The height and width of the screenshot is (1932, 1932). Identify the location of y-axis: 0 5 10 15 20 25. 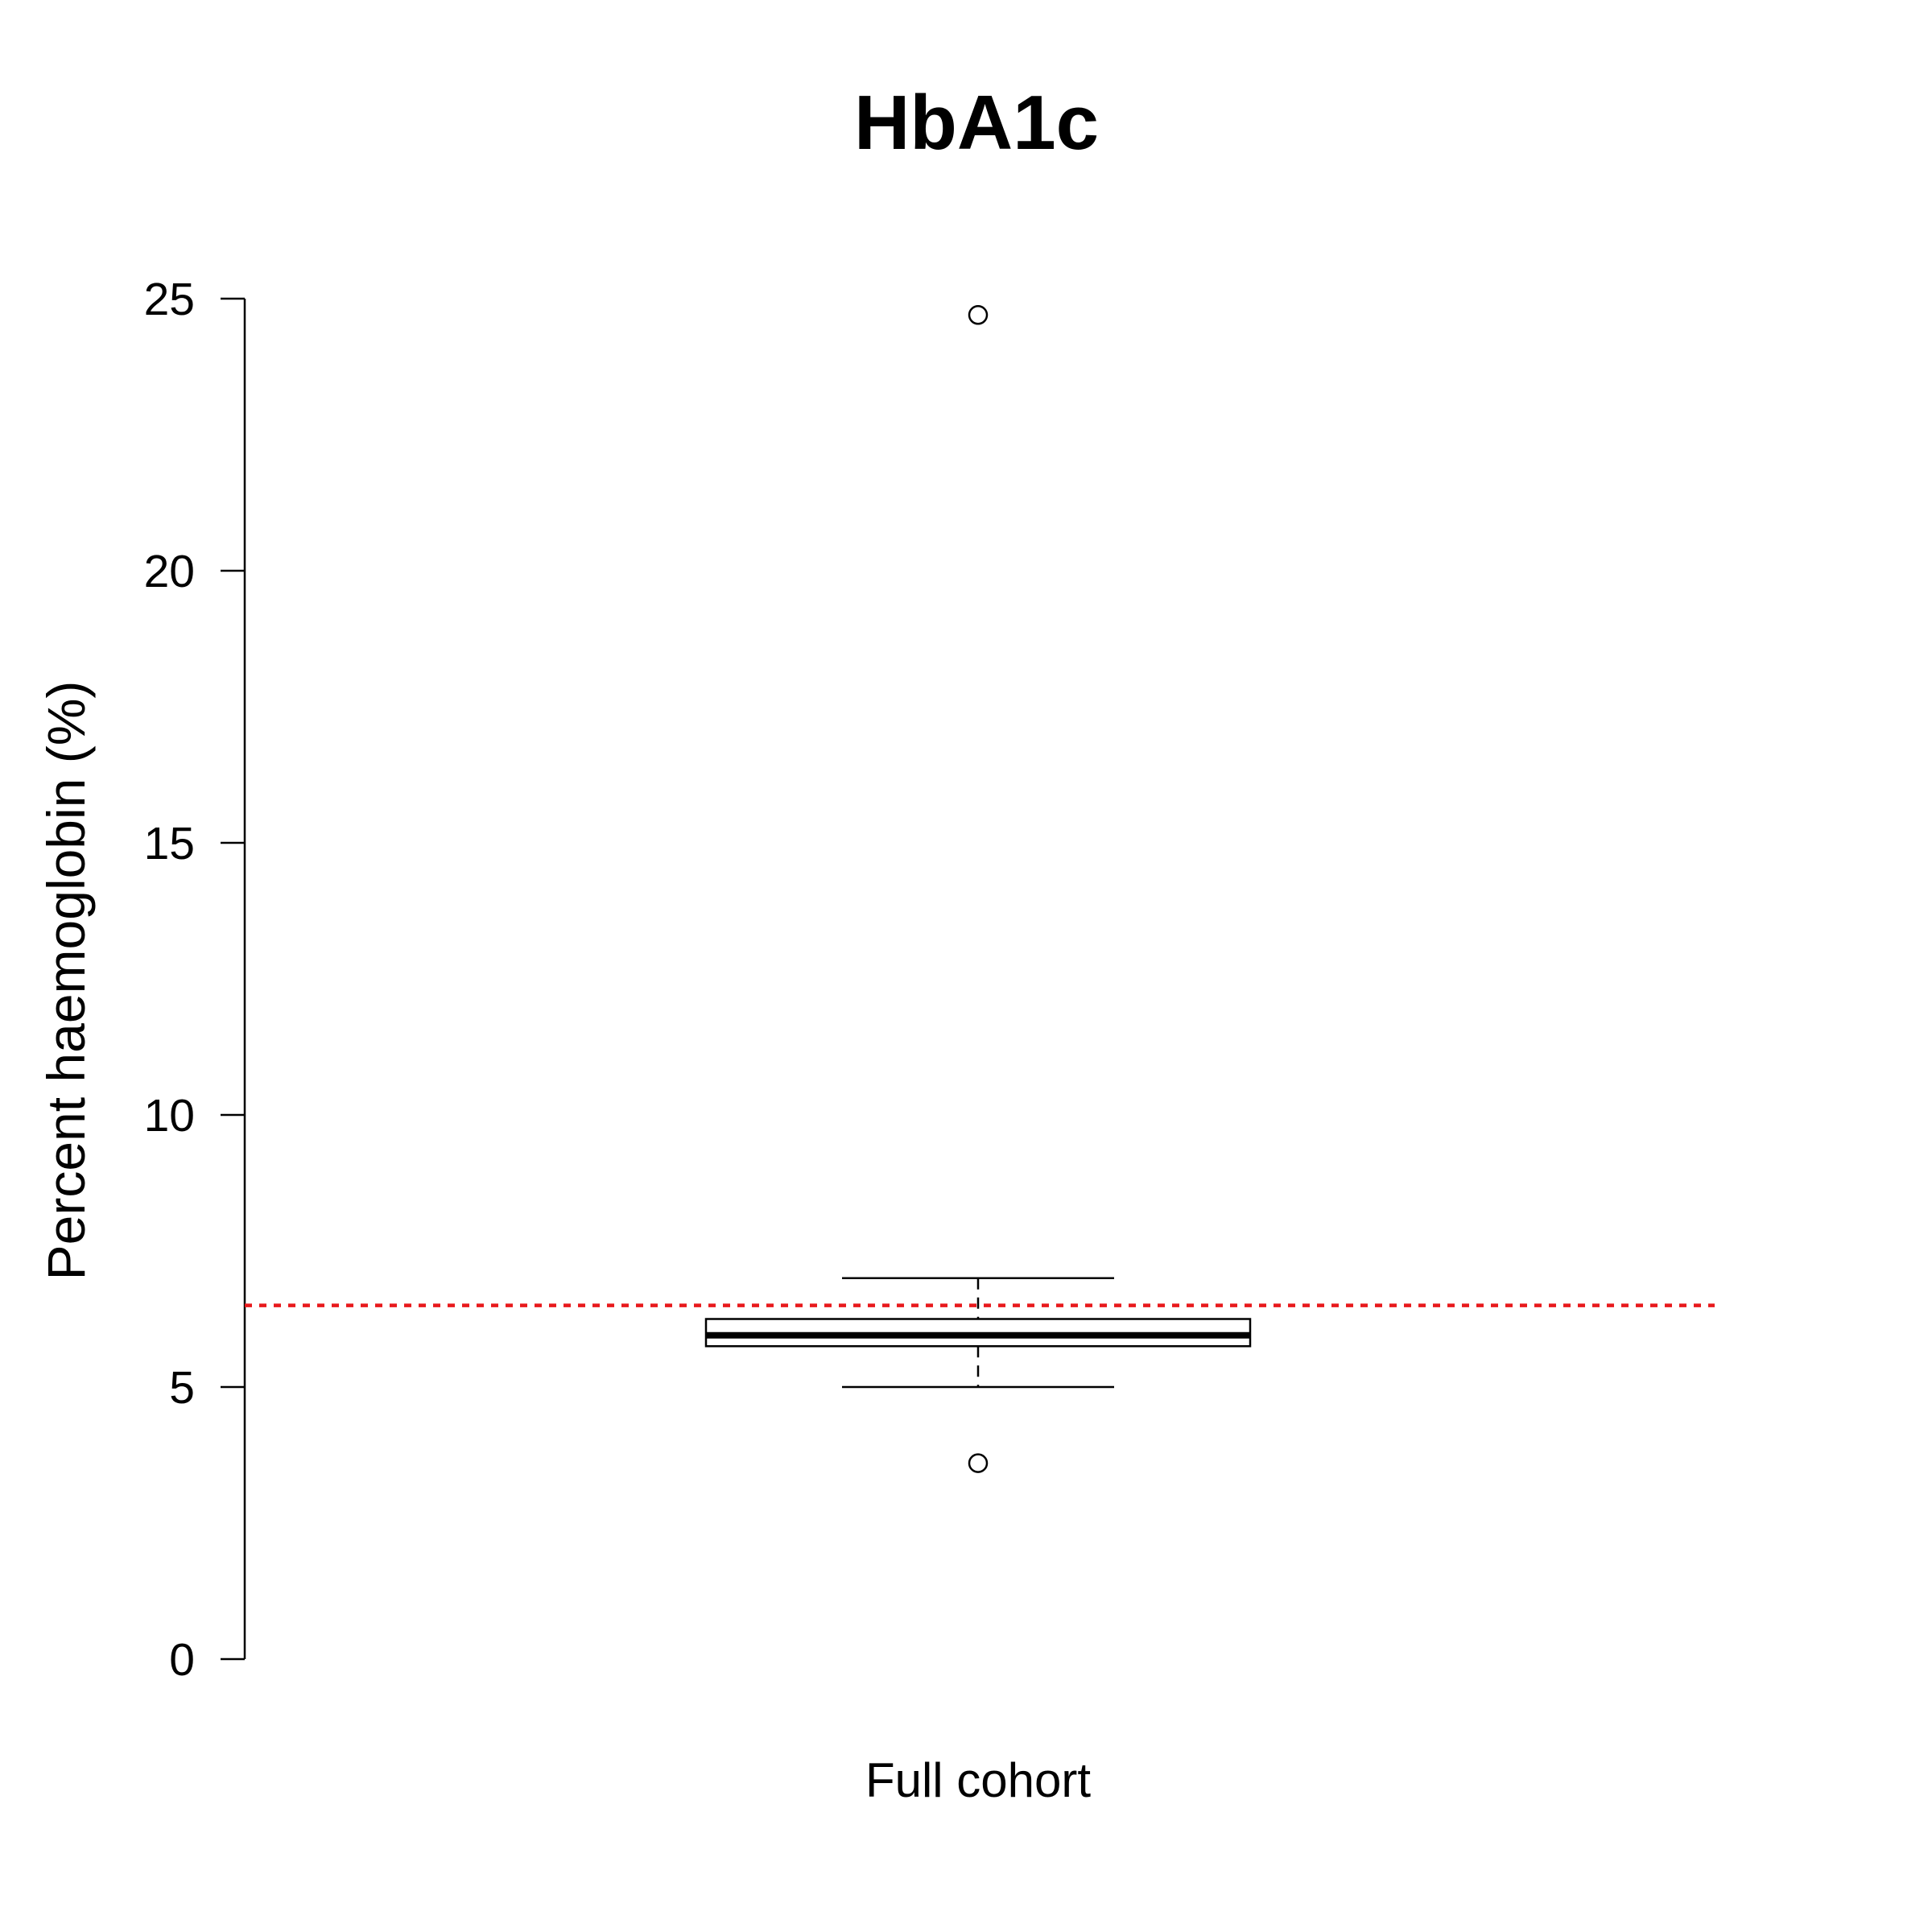
(195, 980).